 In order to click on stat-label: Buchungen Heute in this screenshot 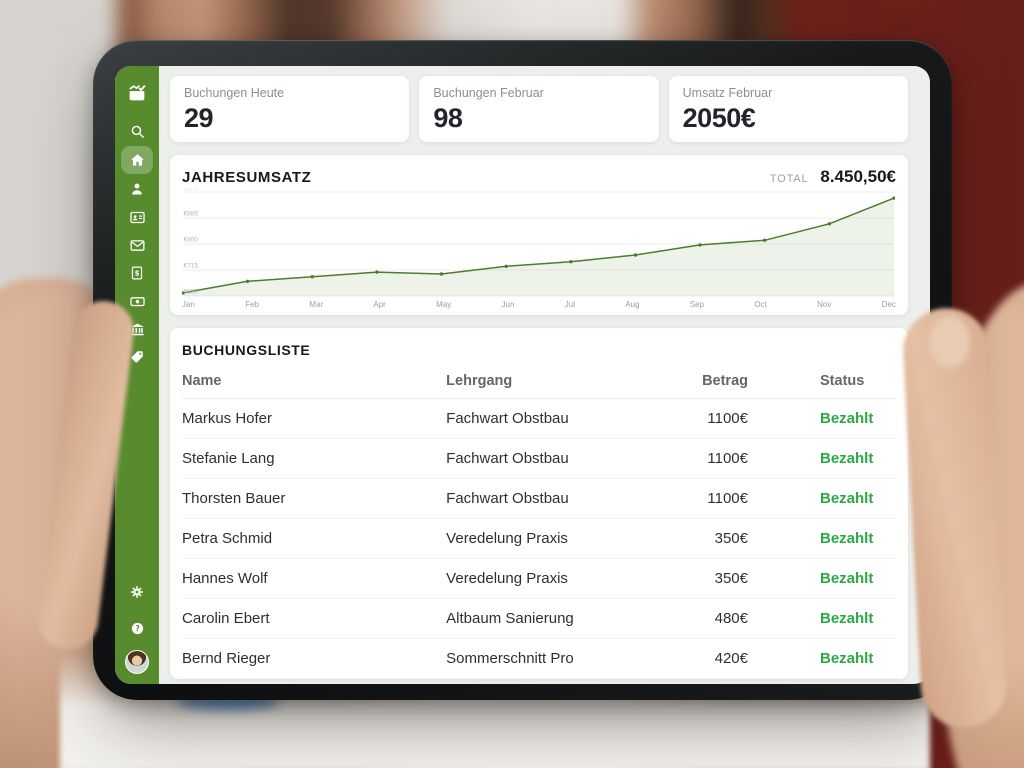, I will do `click(234, 93)`.